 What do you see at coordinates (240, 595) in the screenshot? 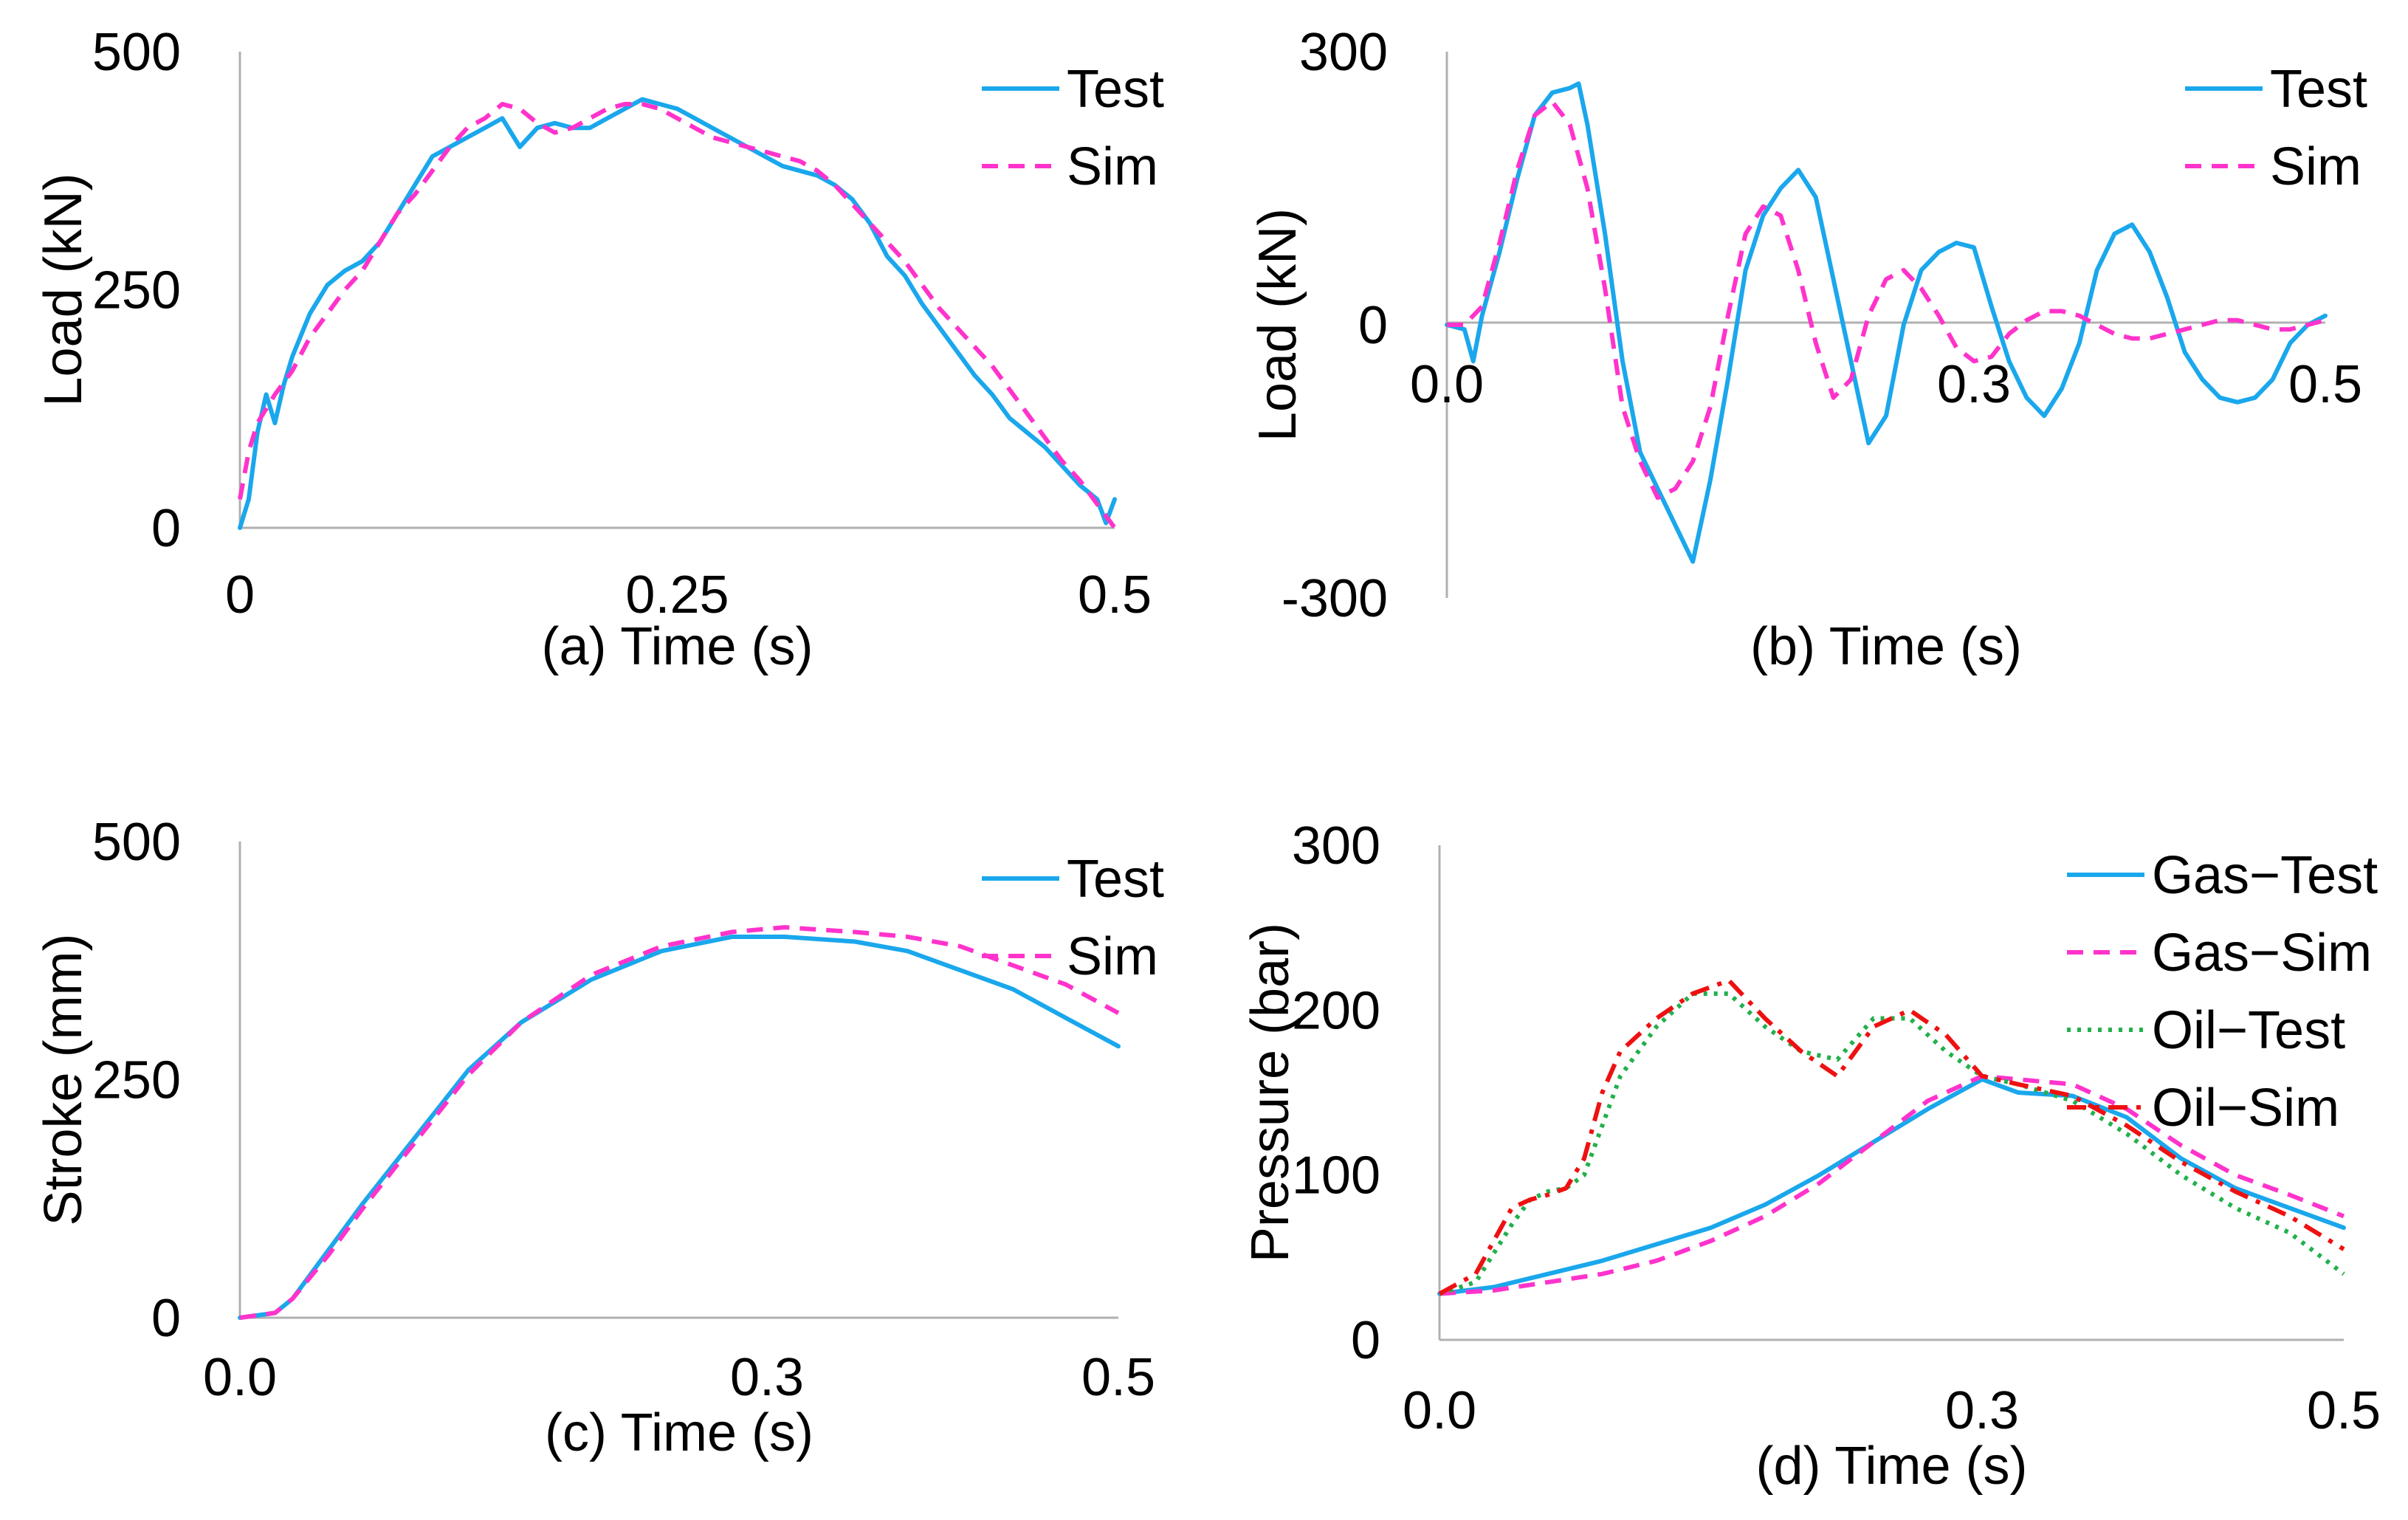
I see `x-tick-label: 0` at bounding box center [240, 595].